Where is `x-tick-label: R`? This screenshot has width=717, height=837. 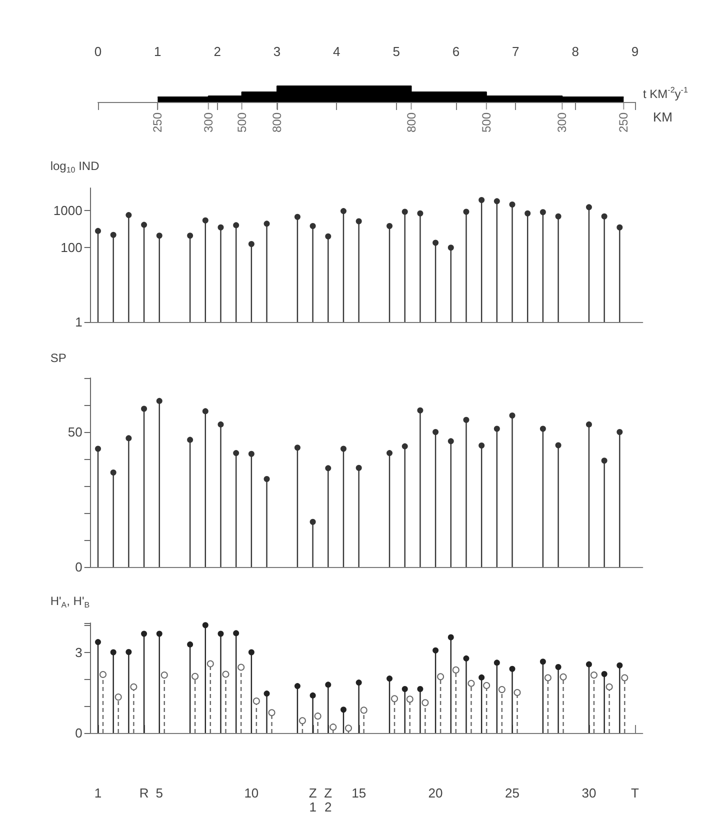 x-tick-label: R is located at coordinates (144, 793).